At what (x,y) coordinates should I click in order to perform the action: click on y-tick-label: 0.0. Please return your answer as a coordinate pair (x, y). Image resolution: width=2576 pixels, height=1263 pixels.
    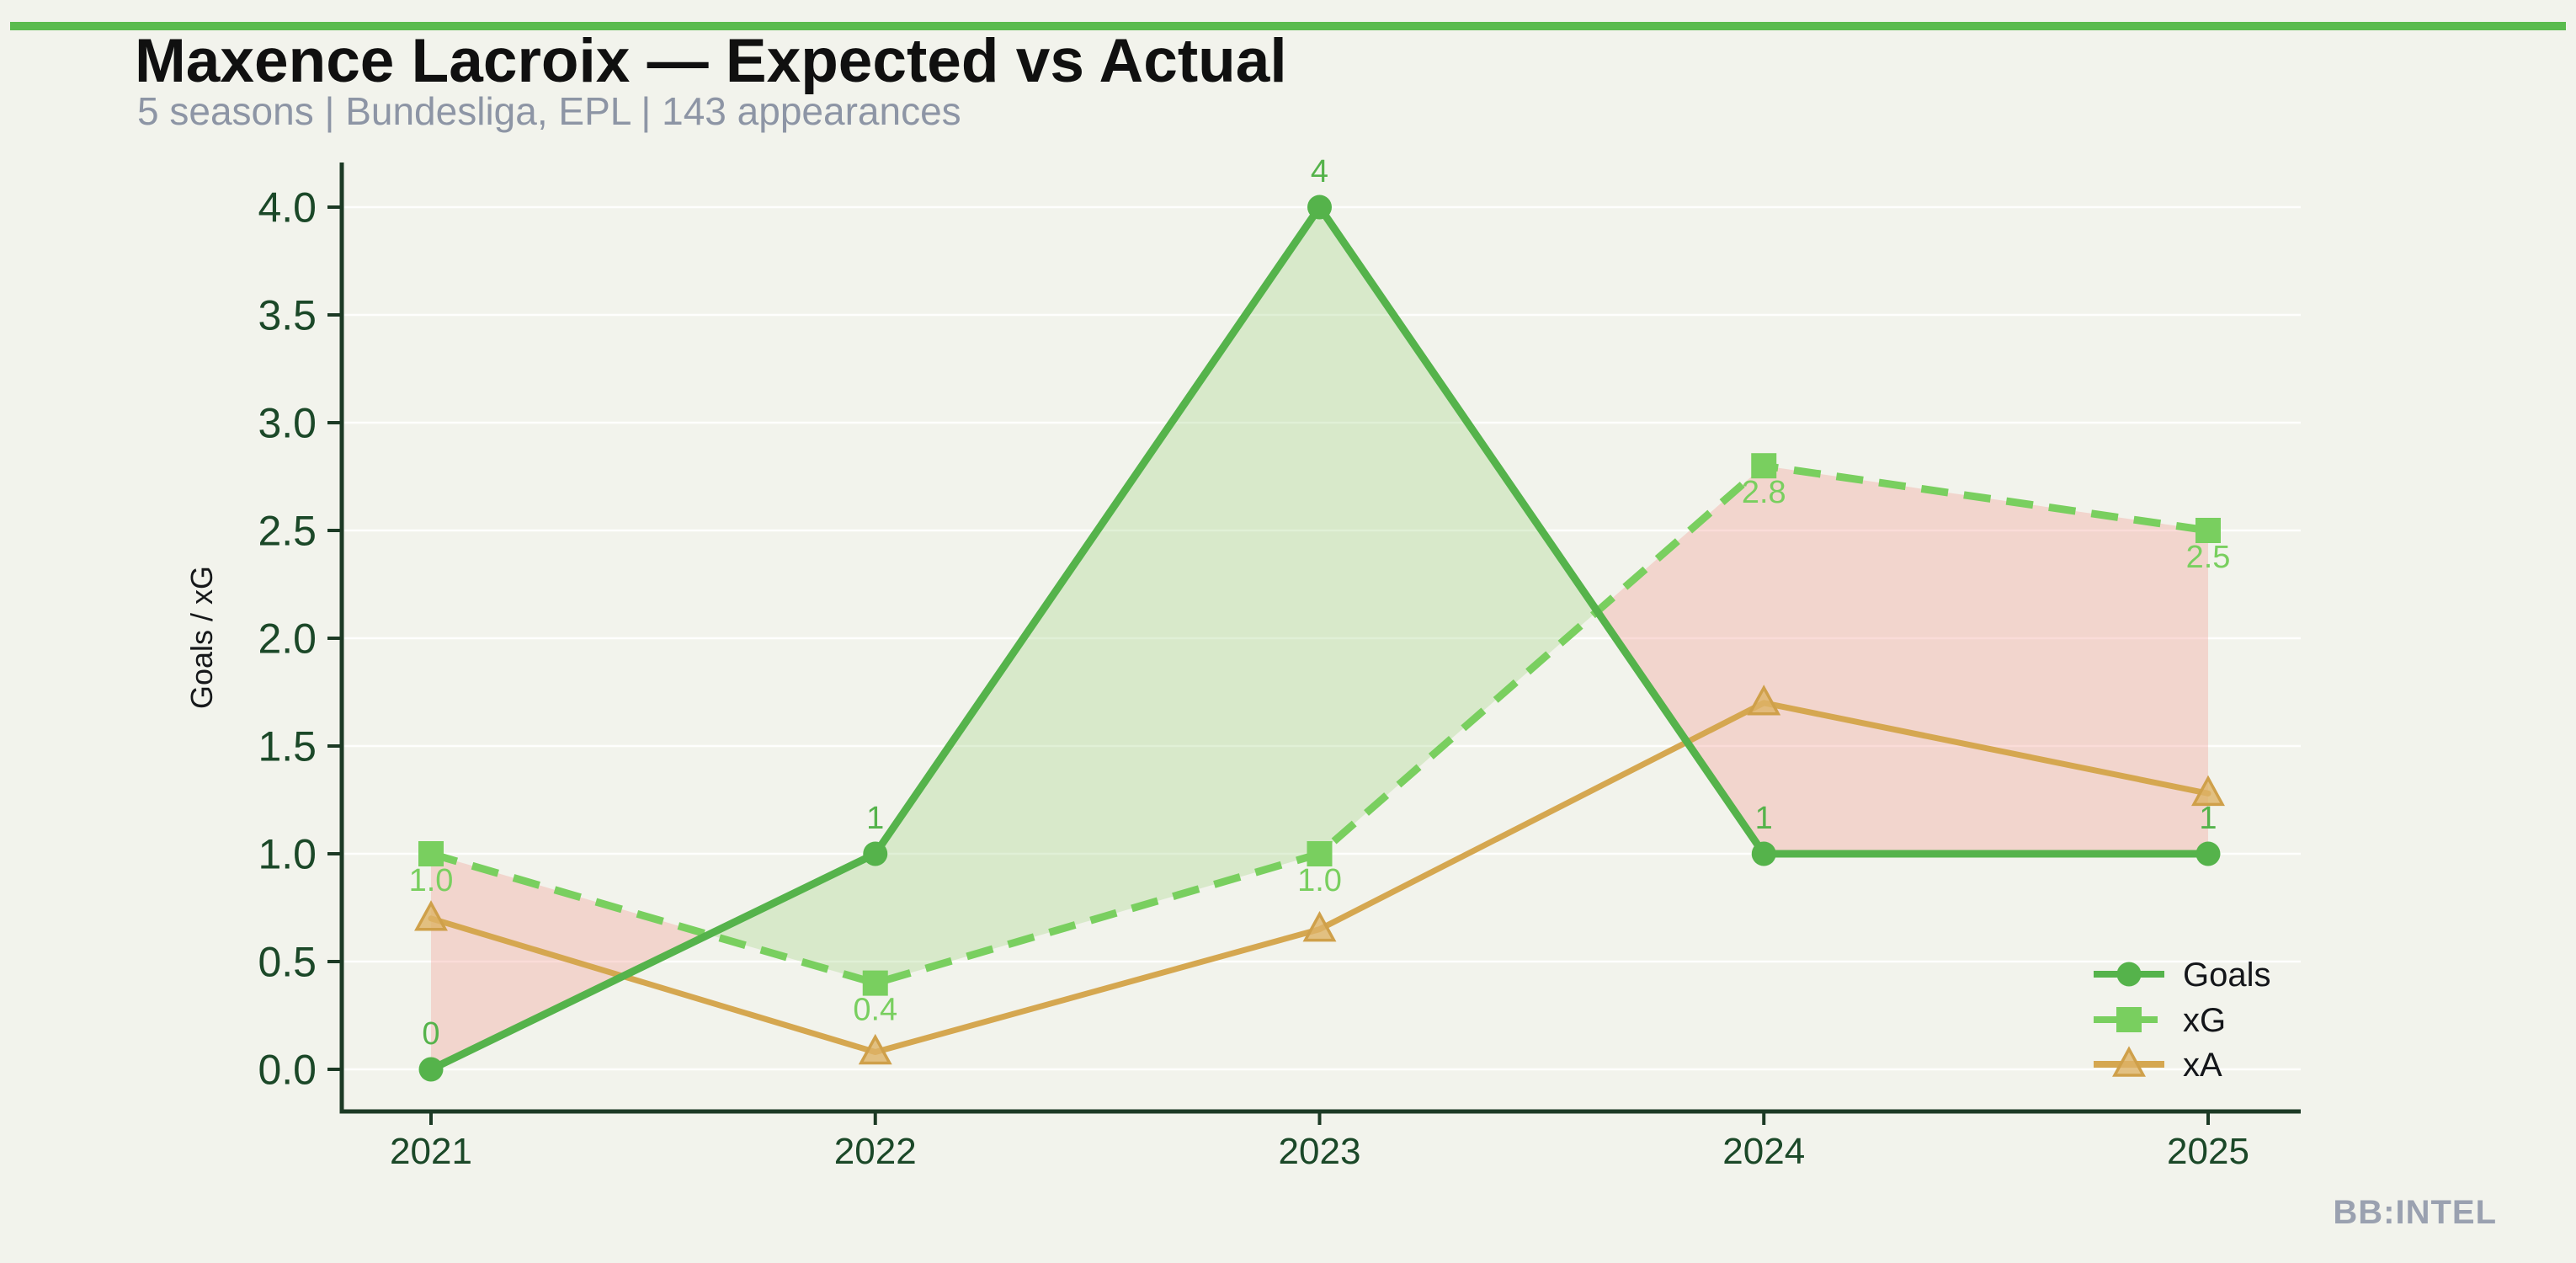
    Looking at the image, I should click on (287, 1070).